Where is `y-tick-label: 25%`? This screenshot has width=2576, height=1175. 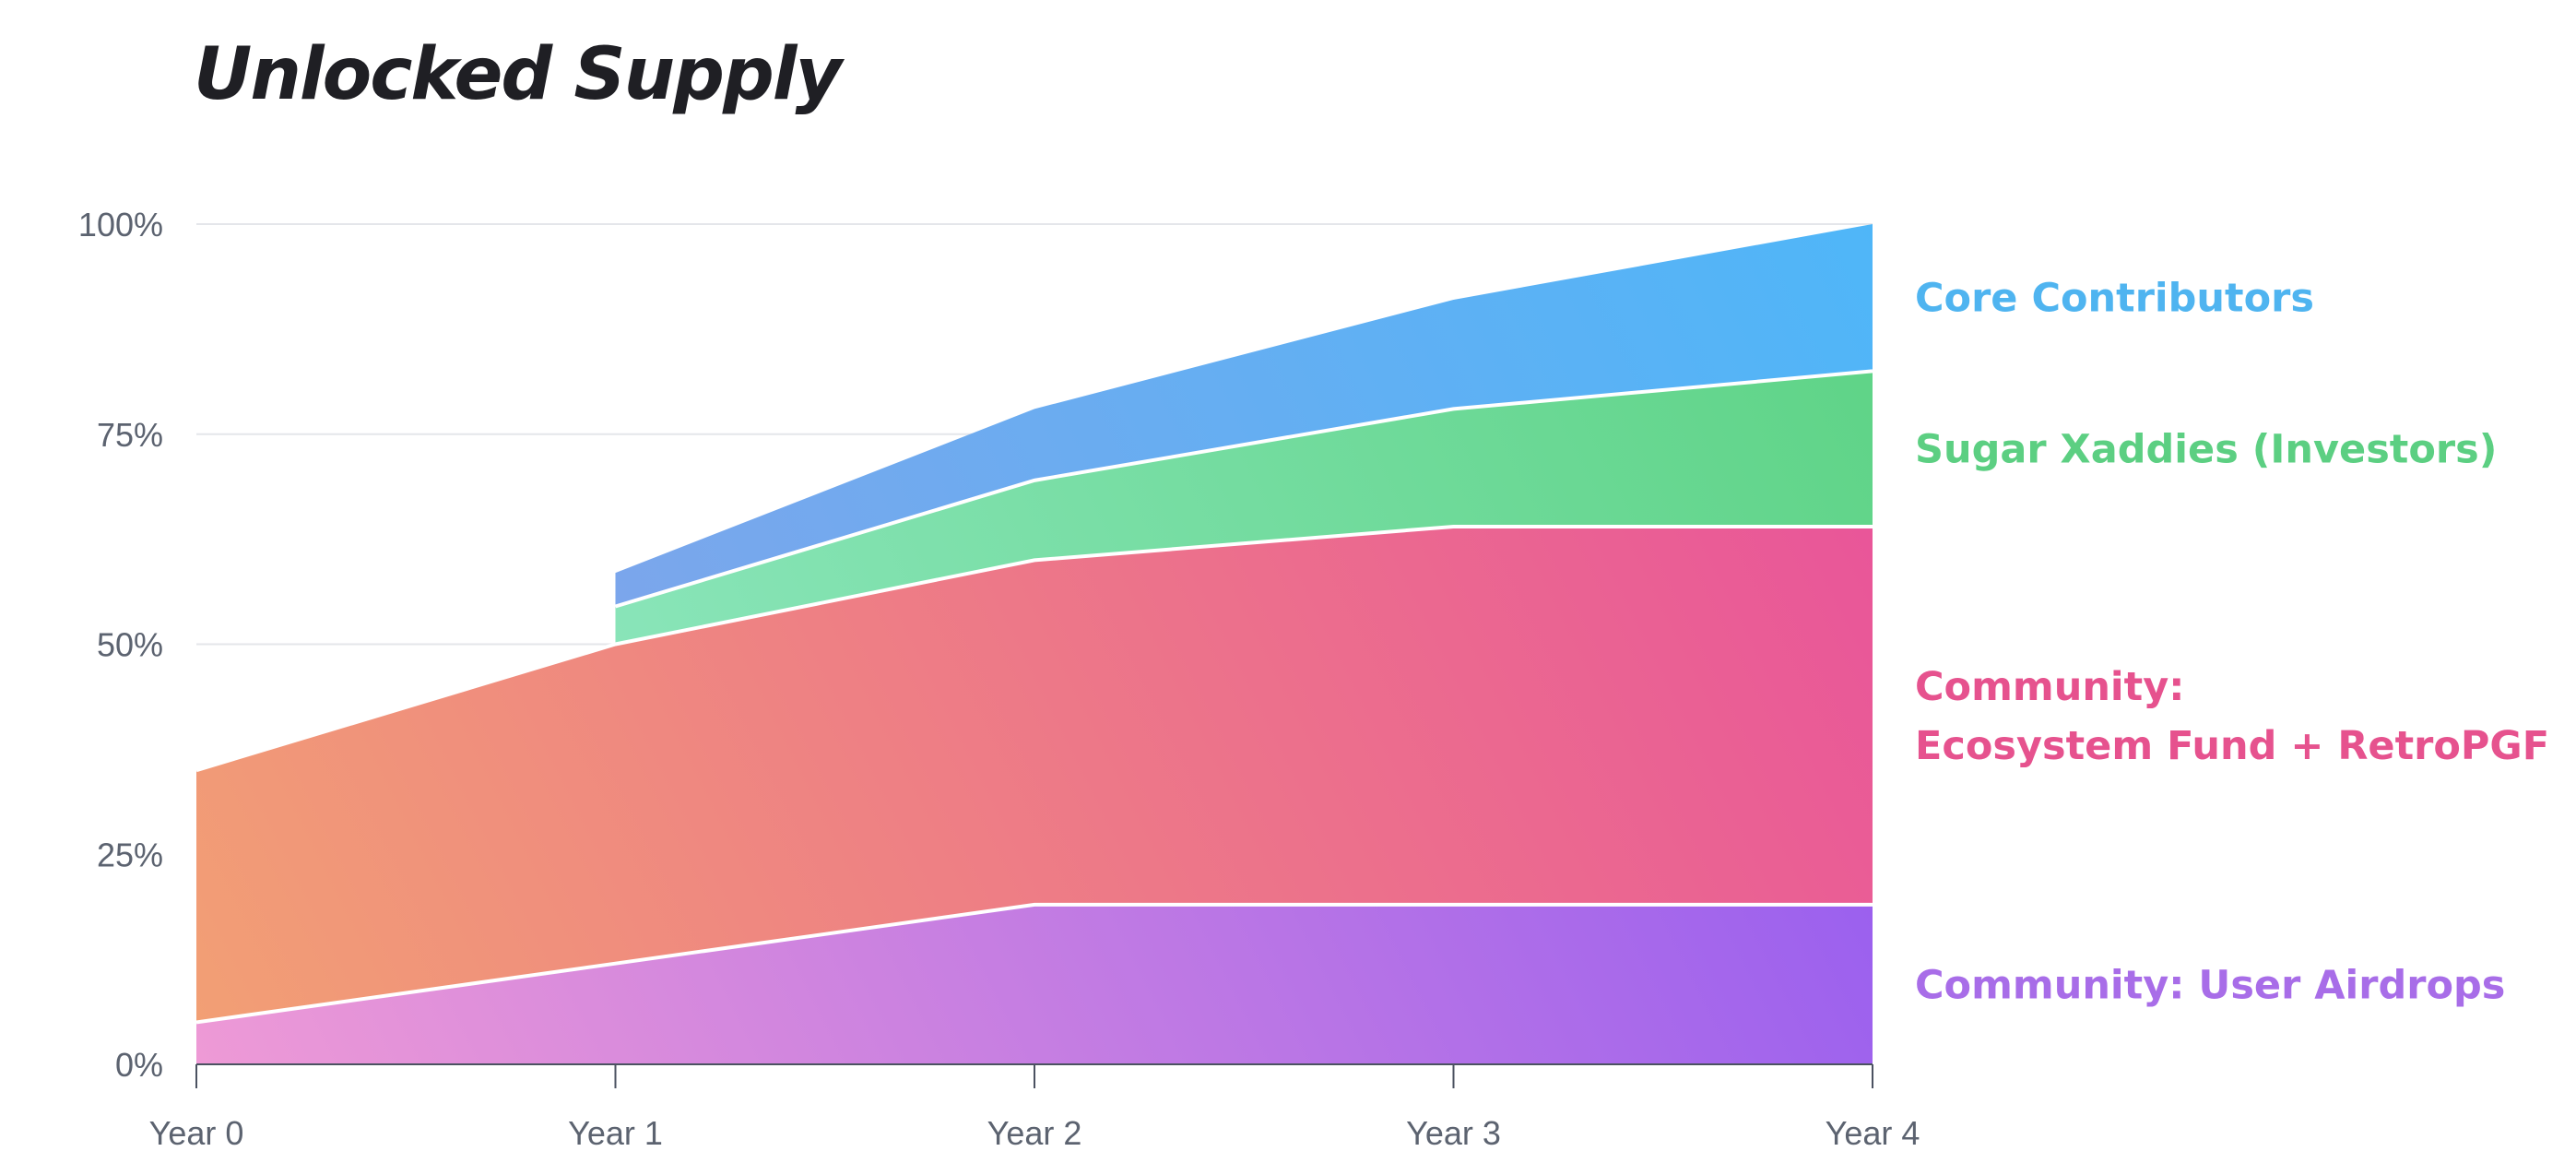 y-tick-label: 25% is located at coordinates (130, 854).